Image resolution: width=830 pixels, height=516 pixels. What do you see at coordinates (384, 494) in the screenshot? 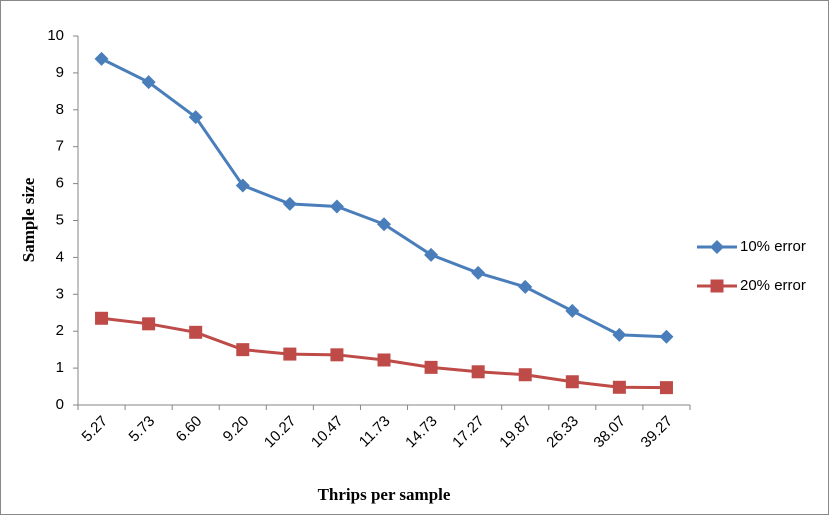
I see `x-axis-label: Thrips per sample` at bounding box center [384, 494].